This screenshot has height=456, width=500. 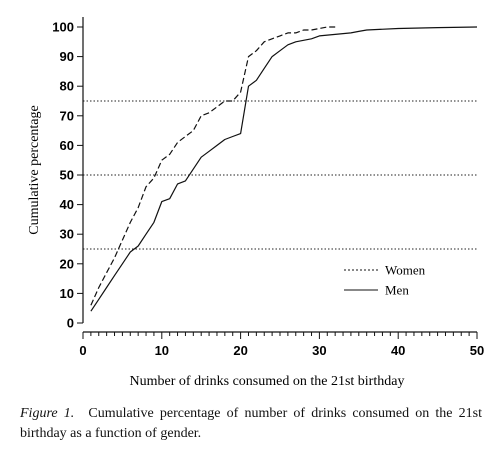 What do you see at coordinates (319, 350) in the screenshot?
I see `x-tick-label: 30` at bounding box center [319, 350].